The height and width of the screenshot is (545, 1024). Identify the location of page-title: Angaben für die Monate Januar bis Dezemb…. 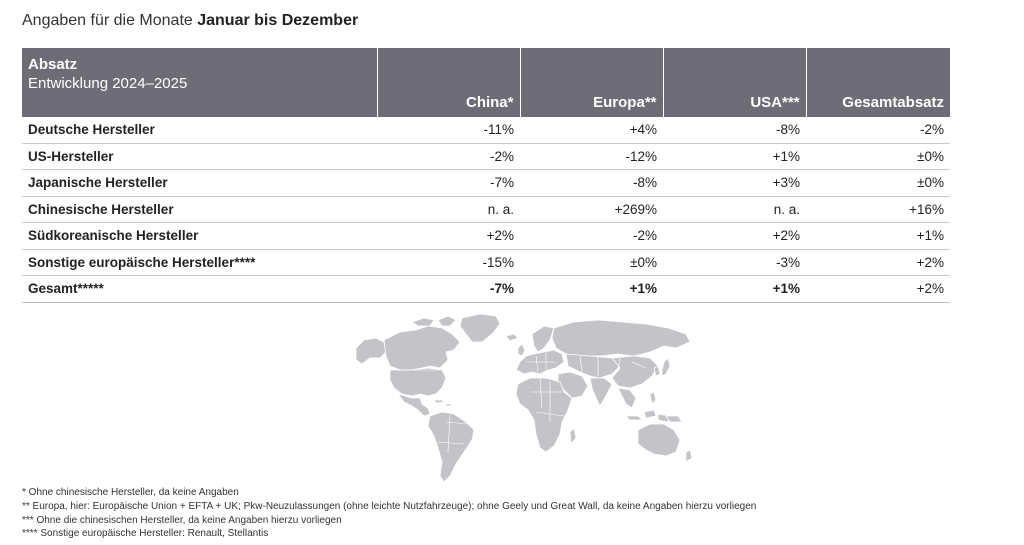
(190, 21).